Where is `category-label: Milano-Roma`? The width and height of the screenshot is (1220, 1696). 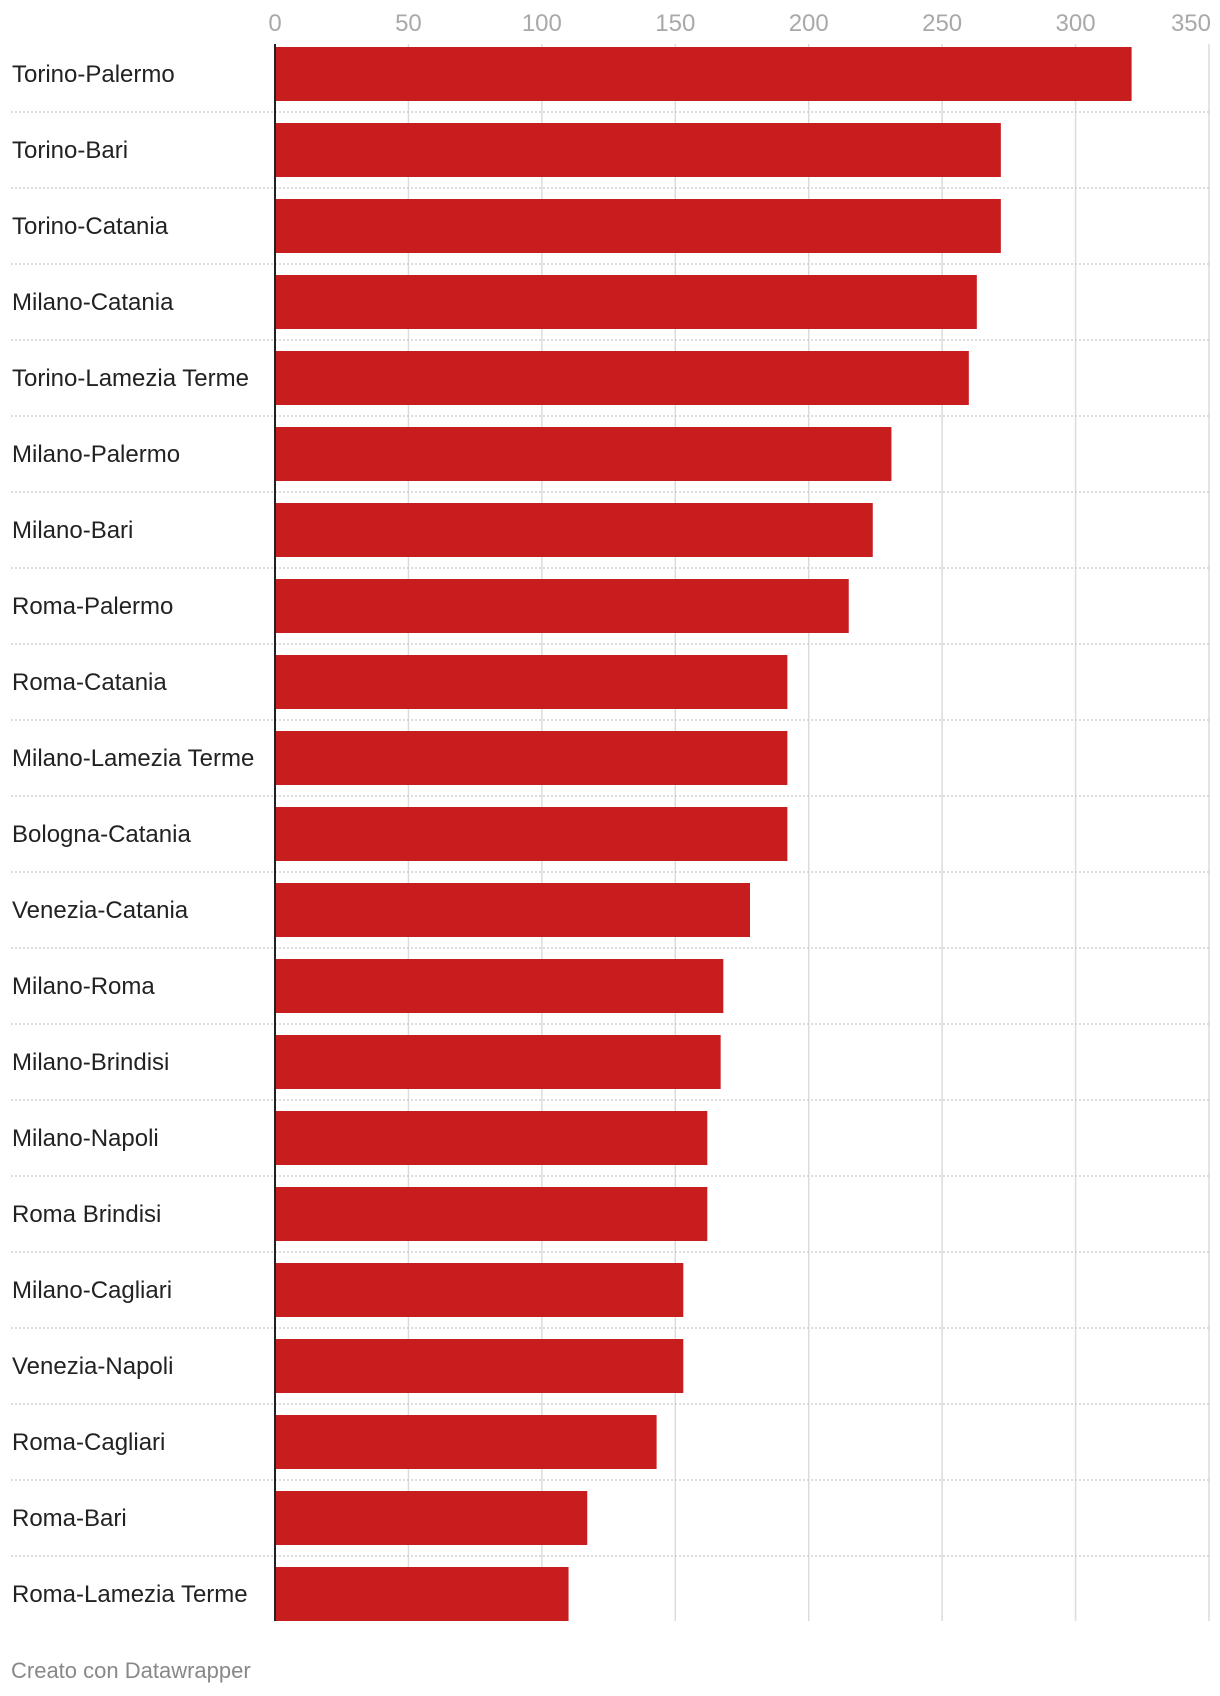 category-label: Milano-Roma is located at coordinates (83, 986).